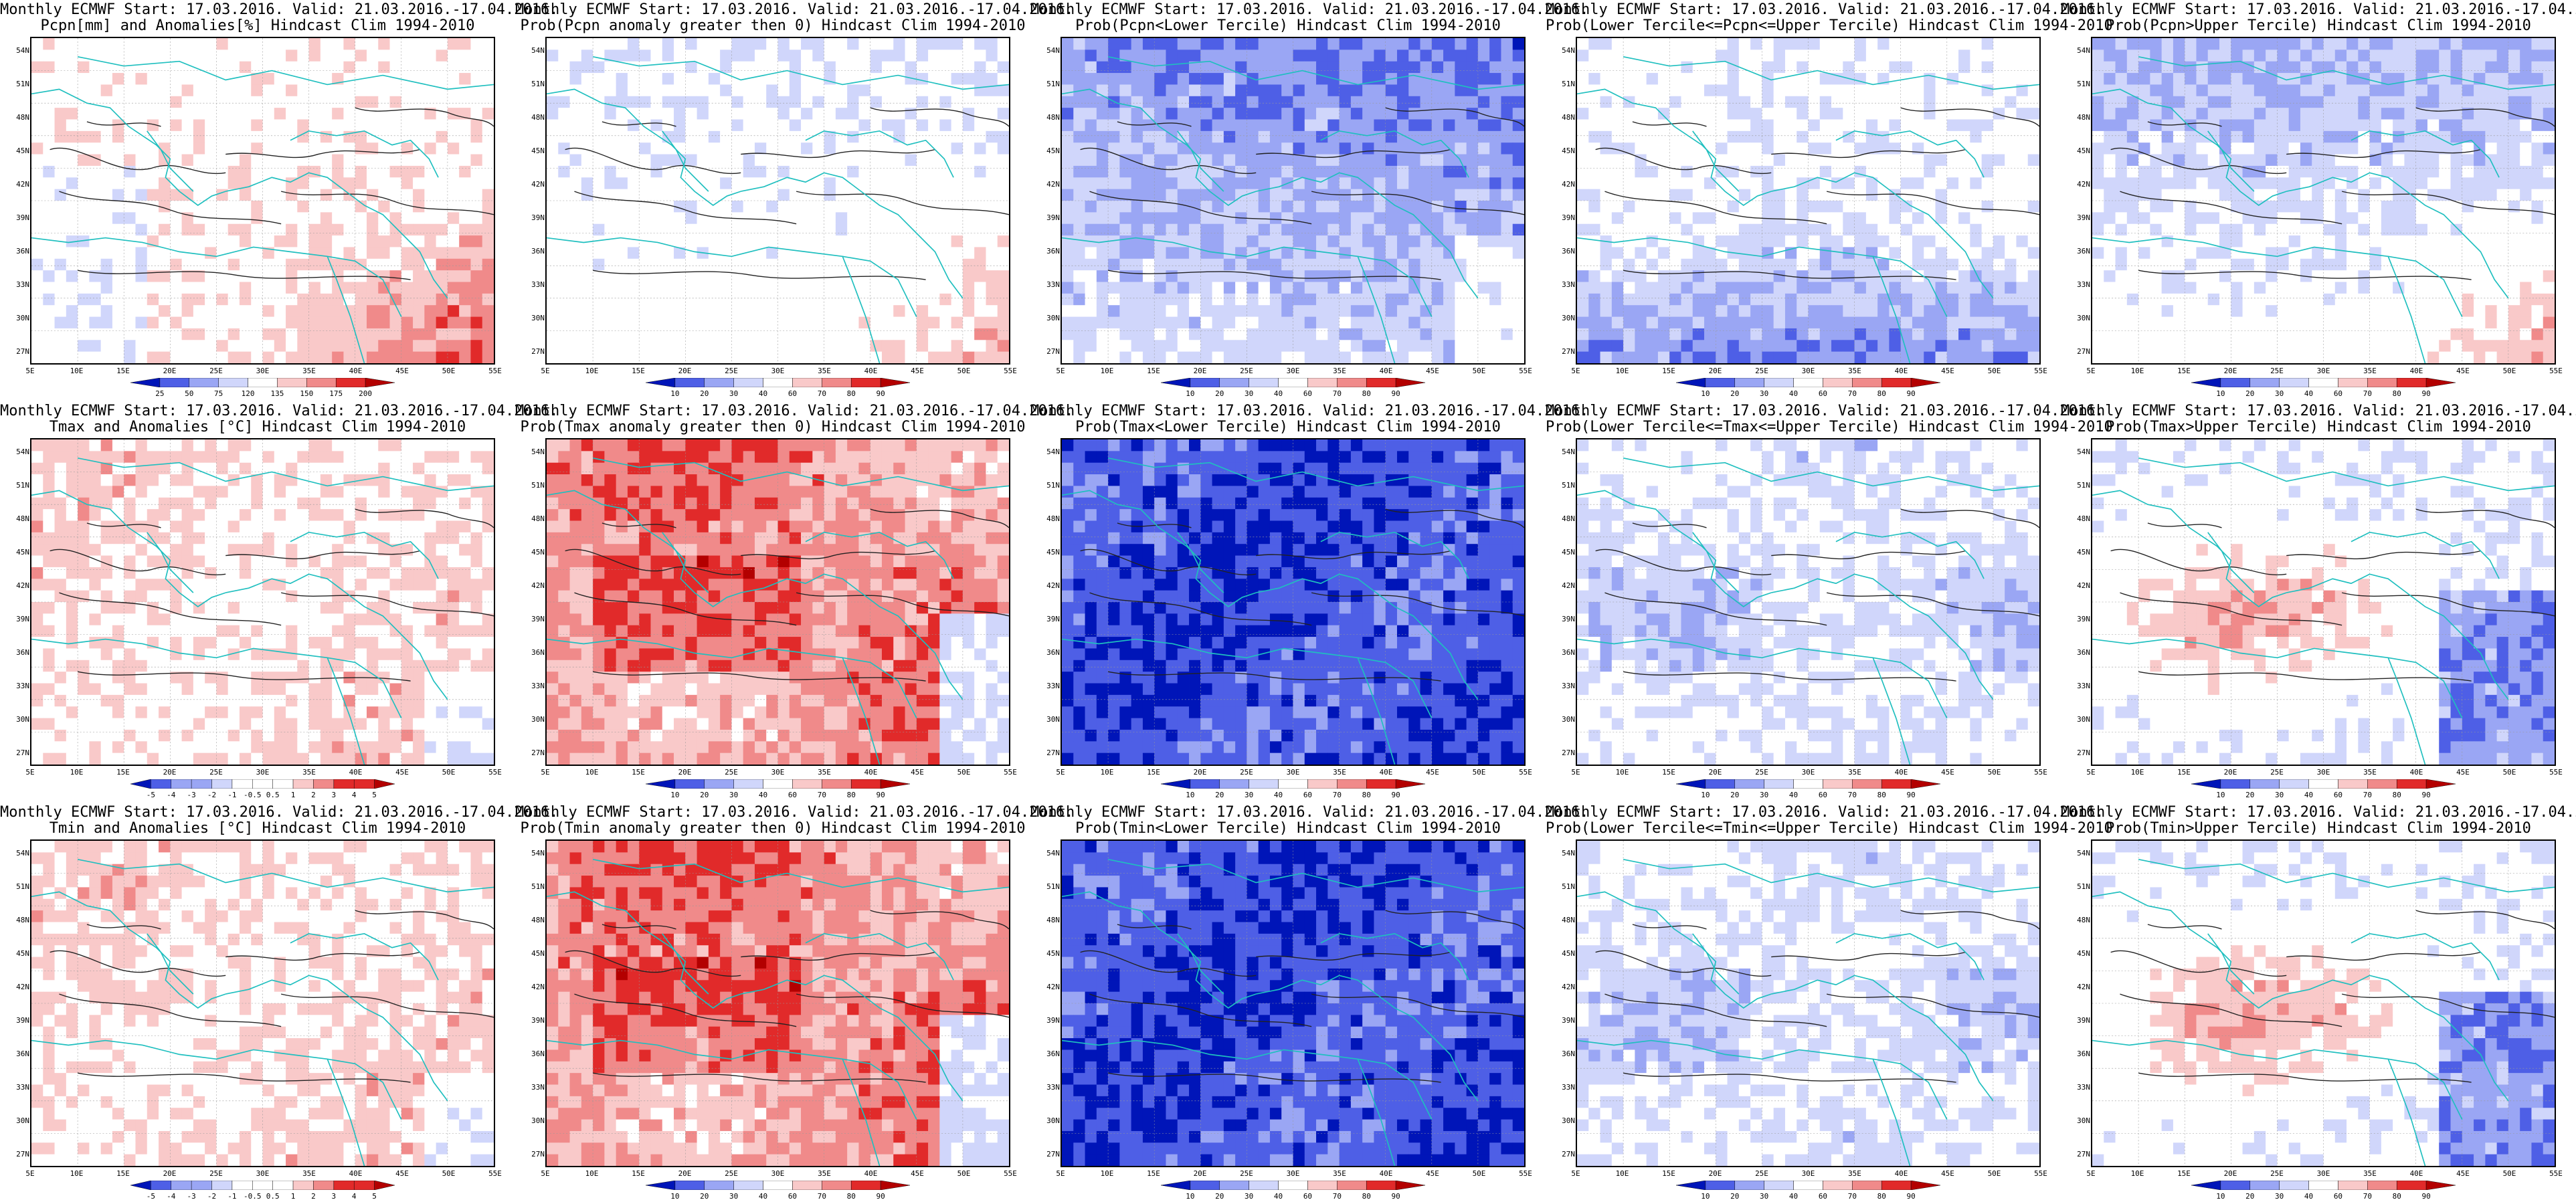 This screenshot has height=1204, width=2576. Describe the element at coordinates (424, 117) in the screenshot. I see `contour-line` at that location.